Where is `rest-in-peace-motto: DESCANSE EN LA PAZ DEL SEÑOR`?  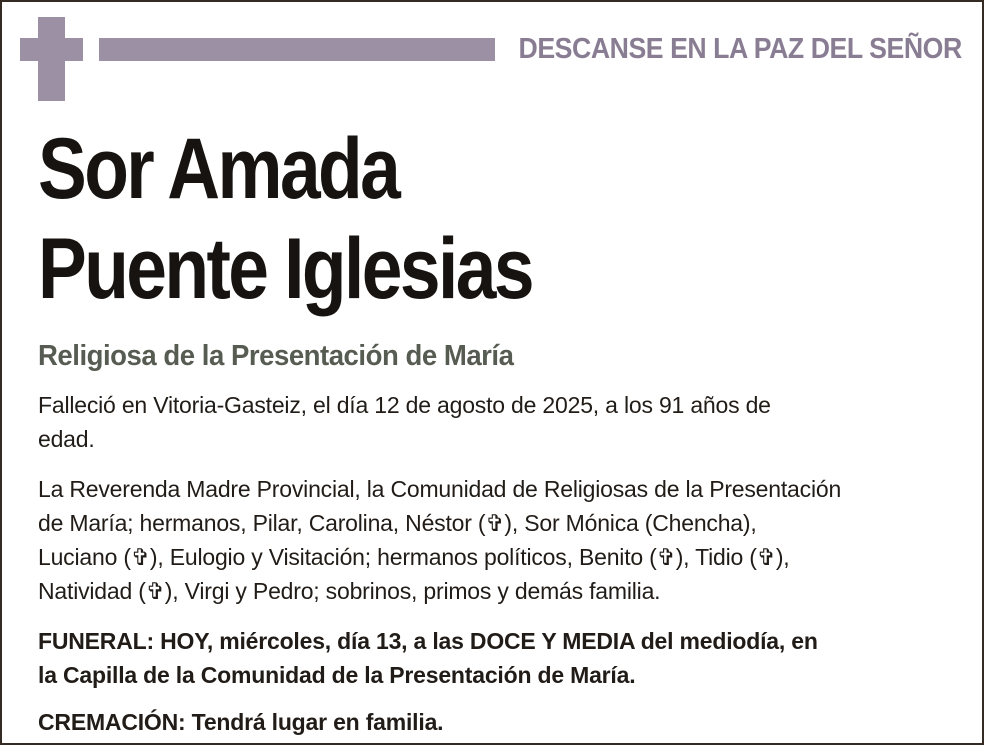 rest-in-peace-motto: DESCANSE EN LA PAZ DEL SEÑOR is located at coordinates (740, 49).